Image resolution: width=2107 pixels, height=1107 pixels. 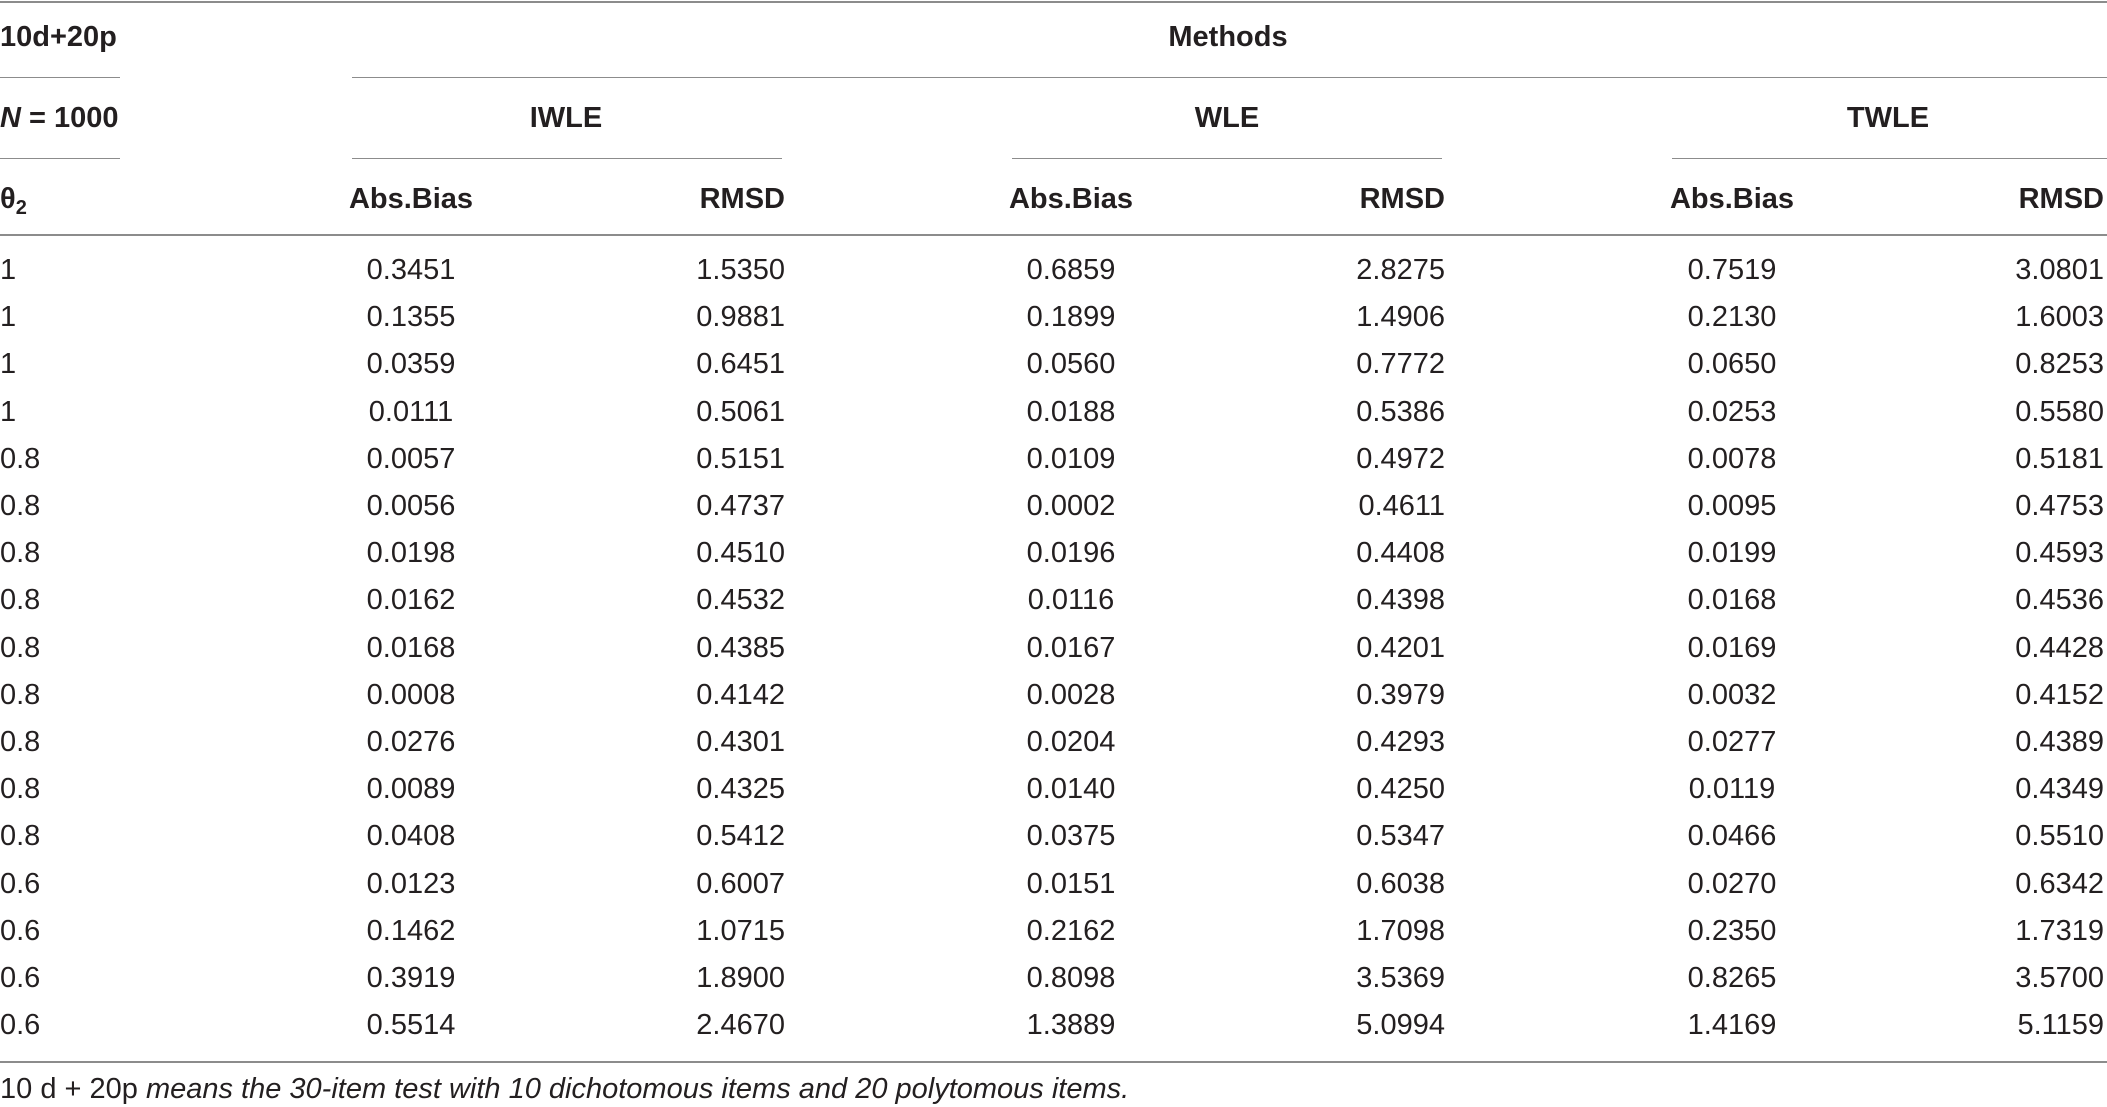 I want to click on wle-bias-cell: 0.0375, so click(x=1071, y=836).